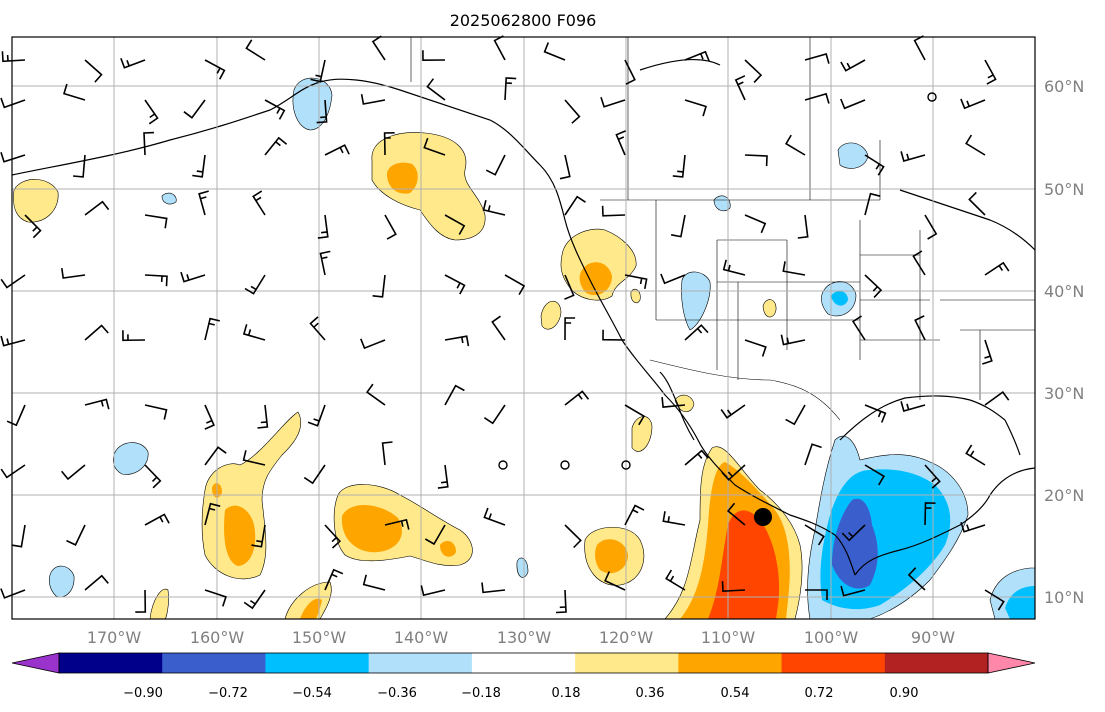  What do you see at coordinates (35, 663) in the screenshot?
I see `colorbar-extend-min` at bounding box center [35, 663].